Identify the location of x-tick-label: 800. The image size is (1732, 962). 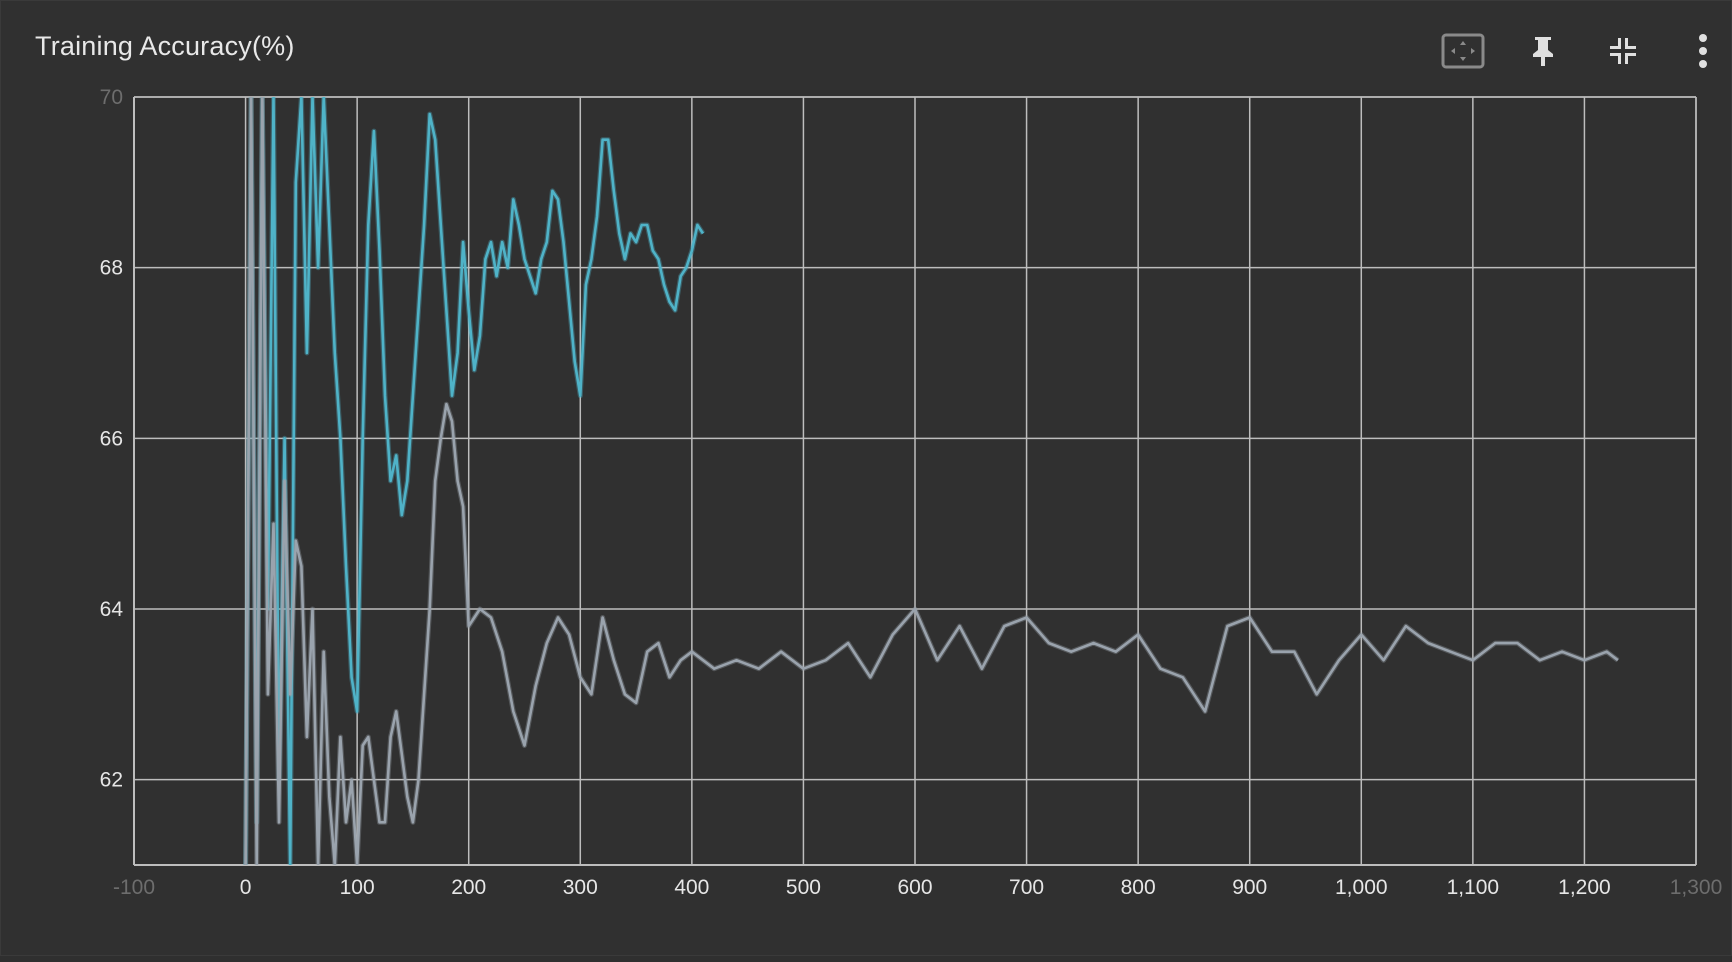
(1138, 887).